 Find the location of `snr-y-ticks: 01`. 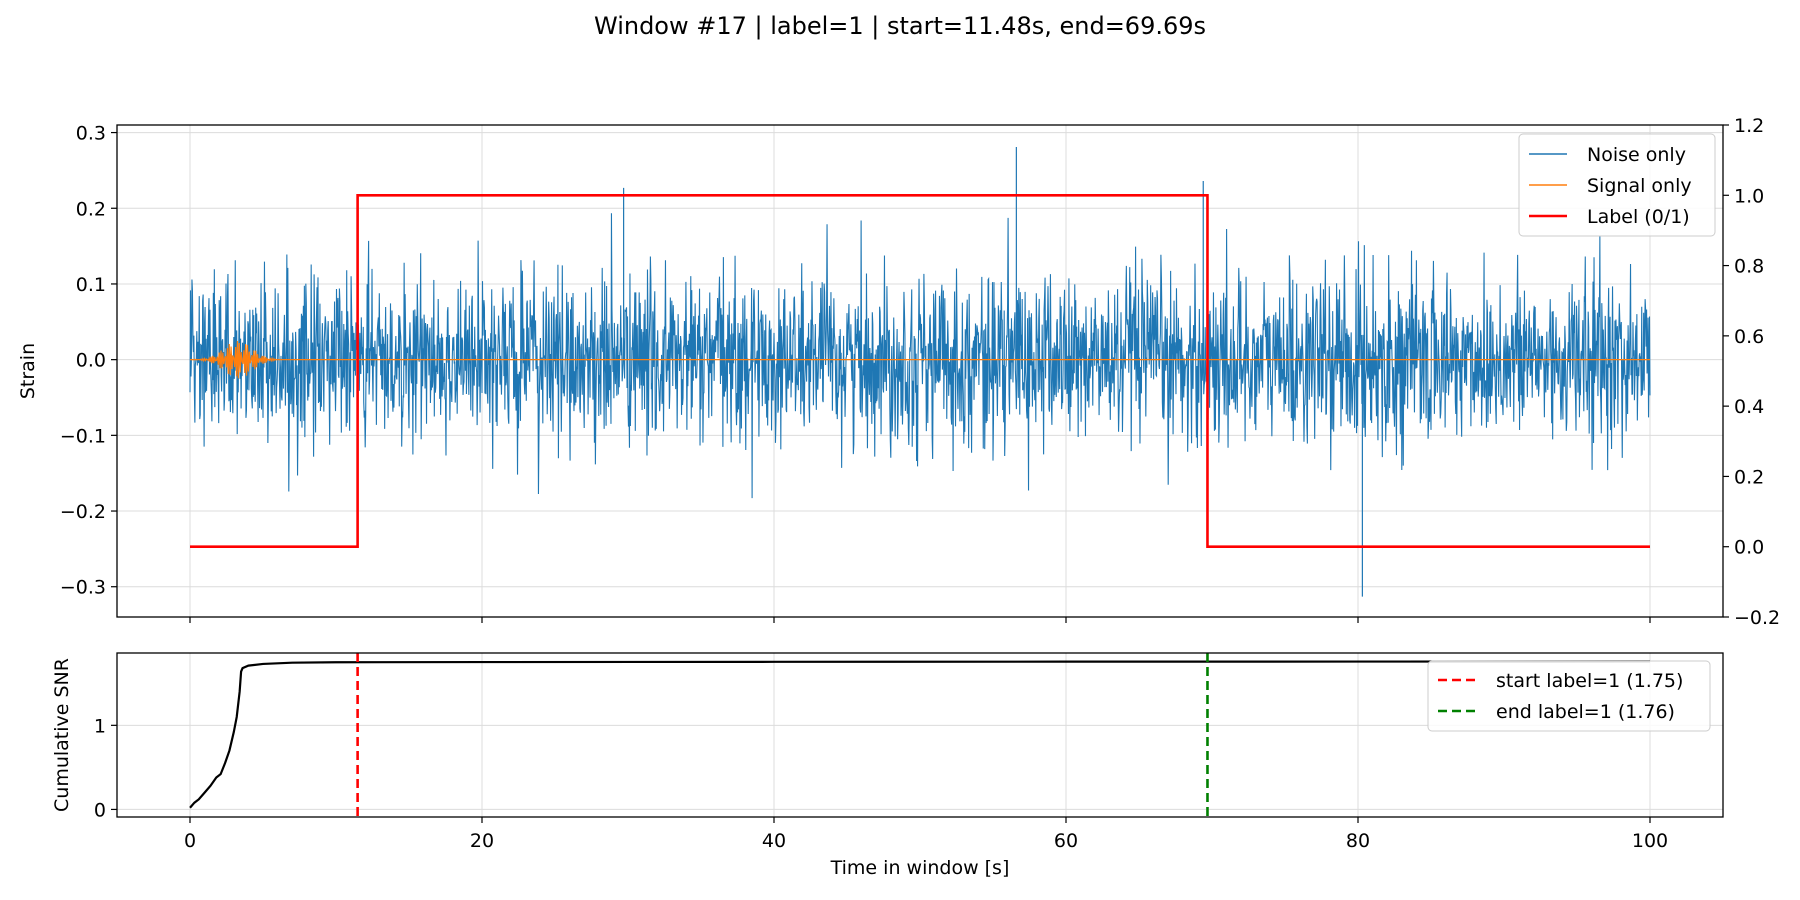

snr-y-ticks: 01 is located at coordinates (105, 768).